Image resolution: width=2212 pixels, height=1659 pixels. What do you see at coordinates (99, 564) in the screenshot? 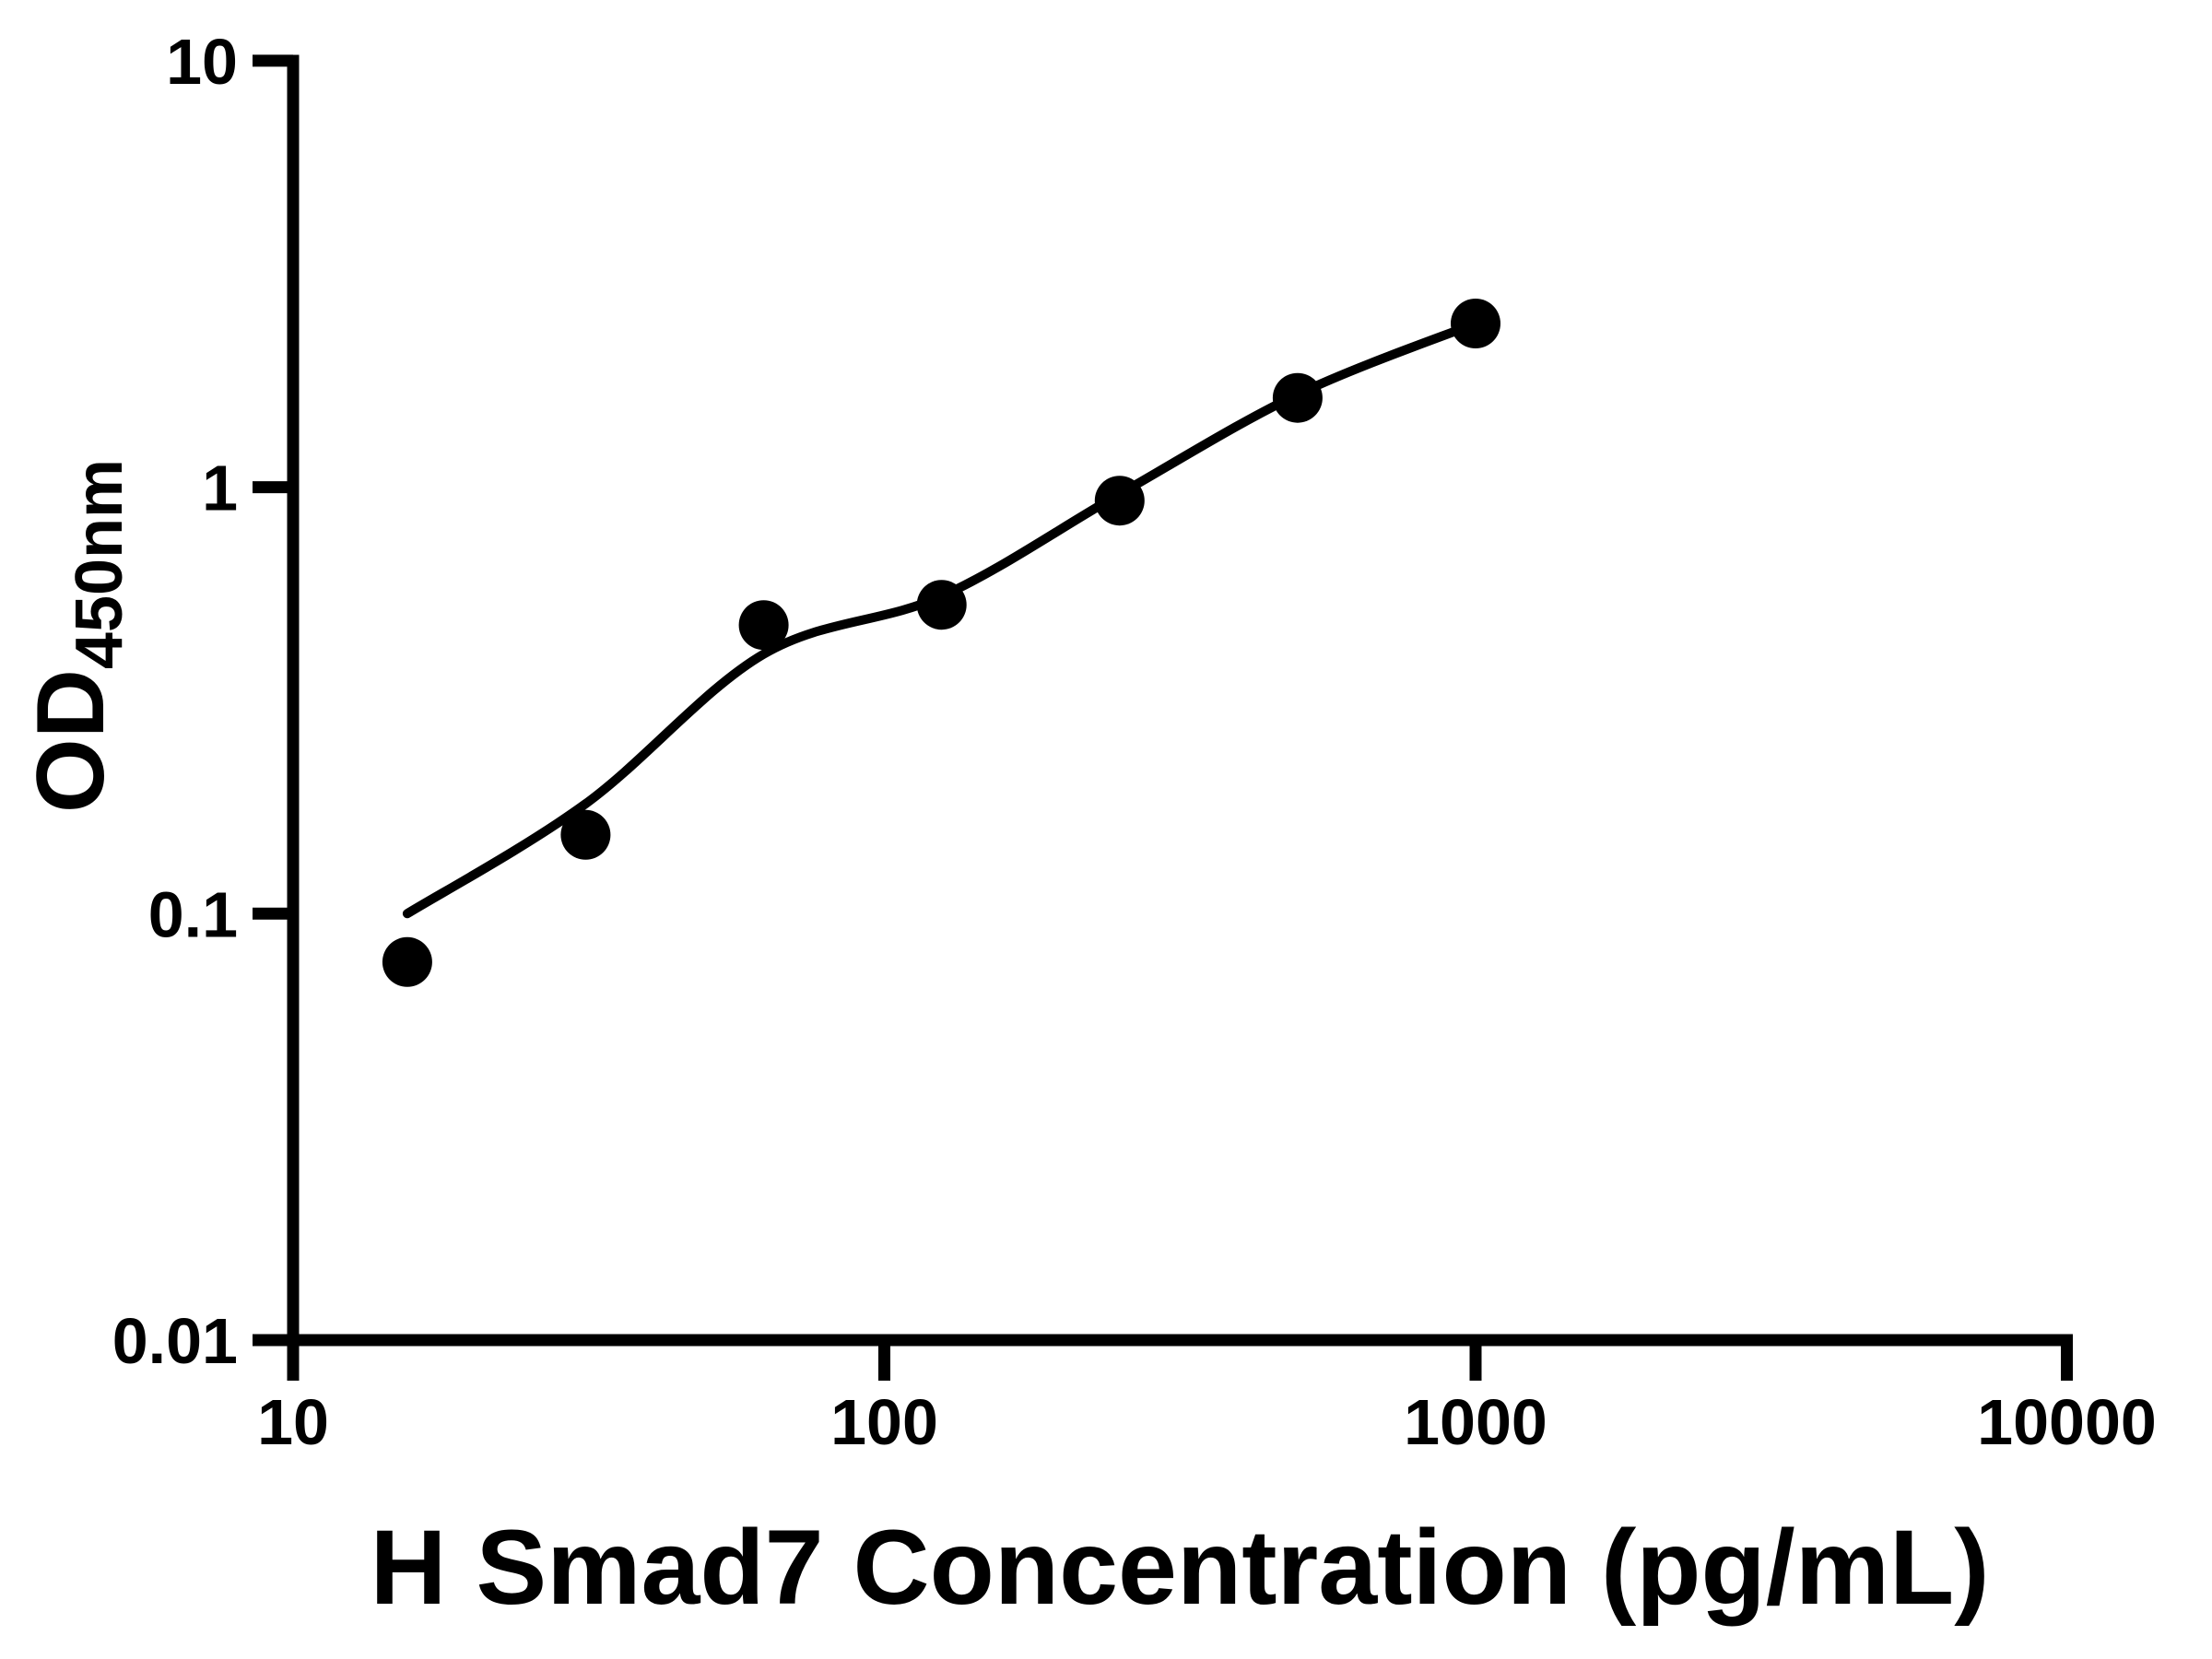
I see `y-axis-title-subscript: 450nm` at bounding box center [99, 564].